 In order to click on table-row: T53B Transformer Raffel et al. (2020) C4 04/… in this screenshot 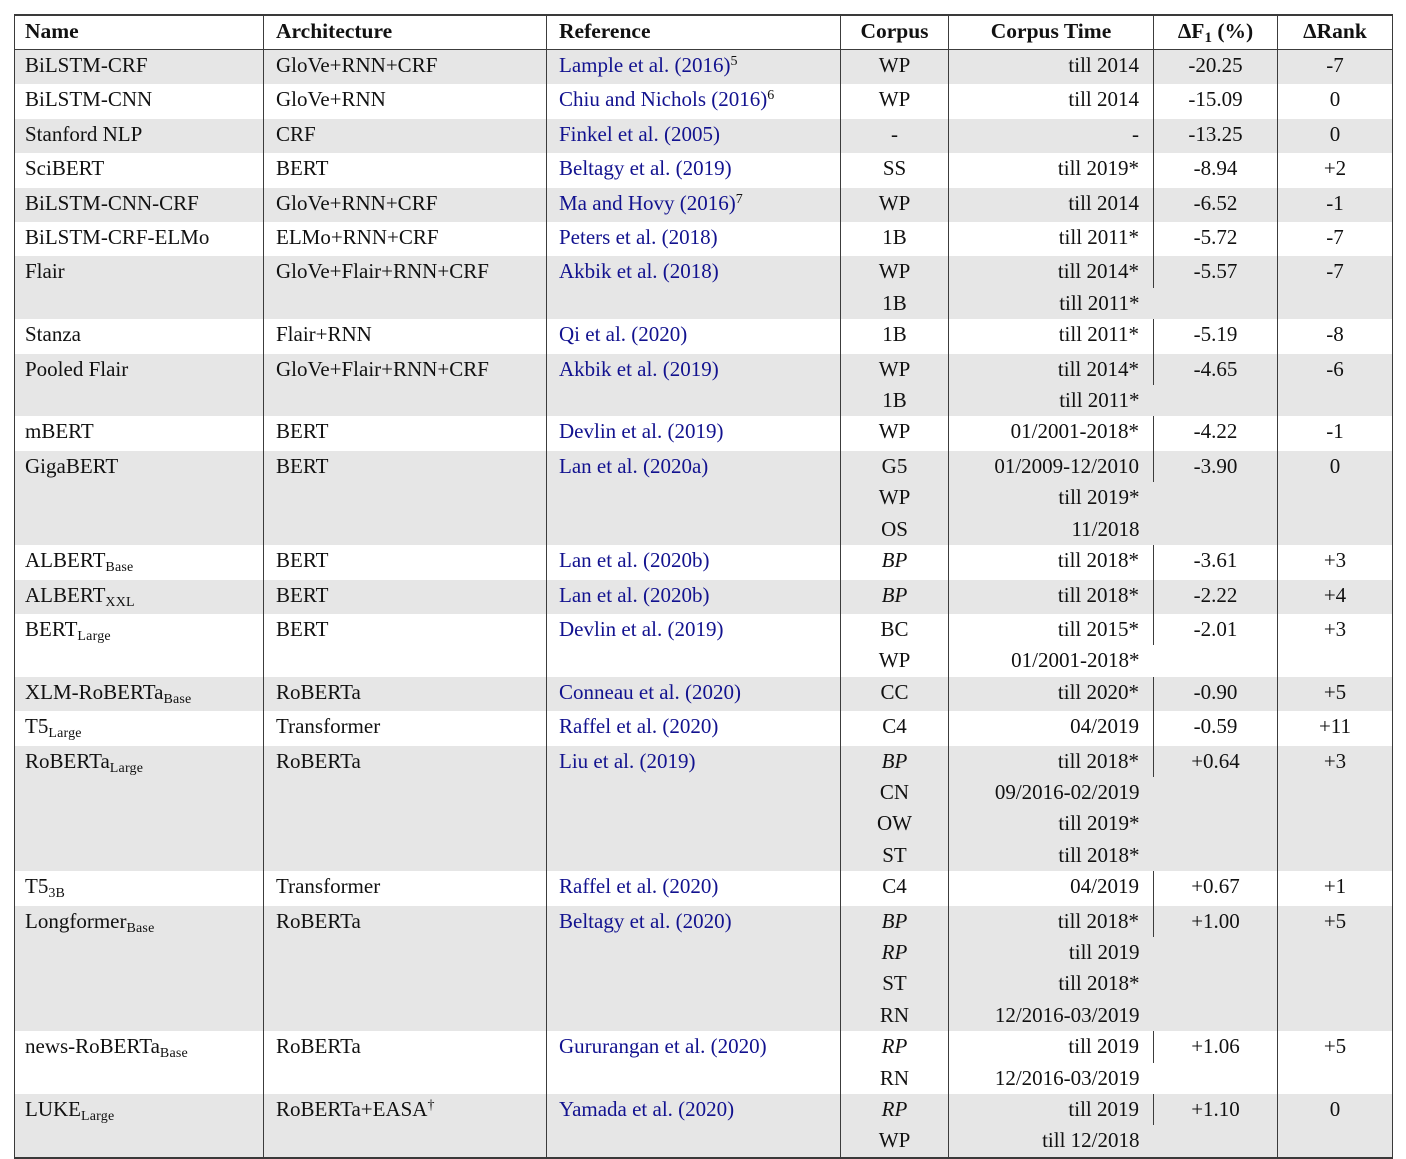, I will do `click(704, 888)`.